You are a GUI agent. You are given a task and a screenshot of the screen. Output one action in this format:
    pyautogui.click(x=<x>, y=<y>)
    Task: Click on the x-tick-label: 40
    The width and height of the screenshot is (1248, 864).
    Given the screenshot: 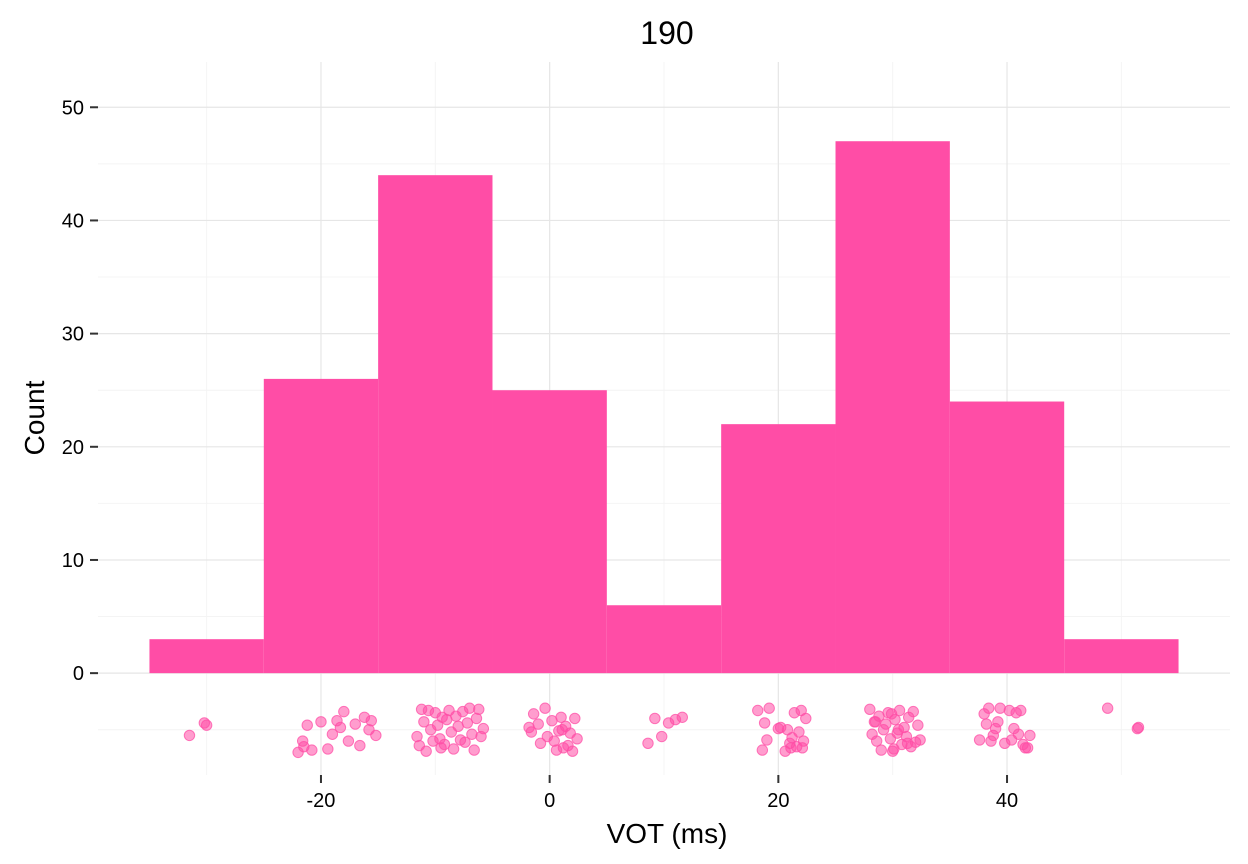 What is the action you would take?
    pyautogui.click(x=1007, y=801)
    